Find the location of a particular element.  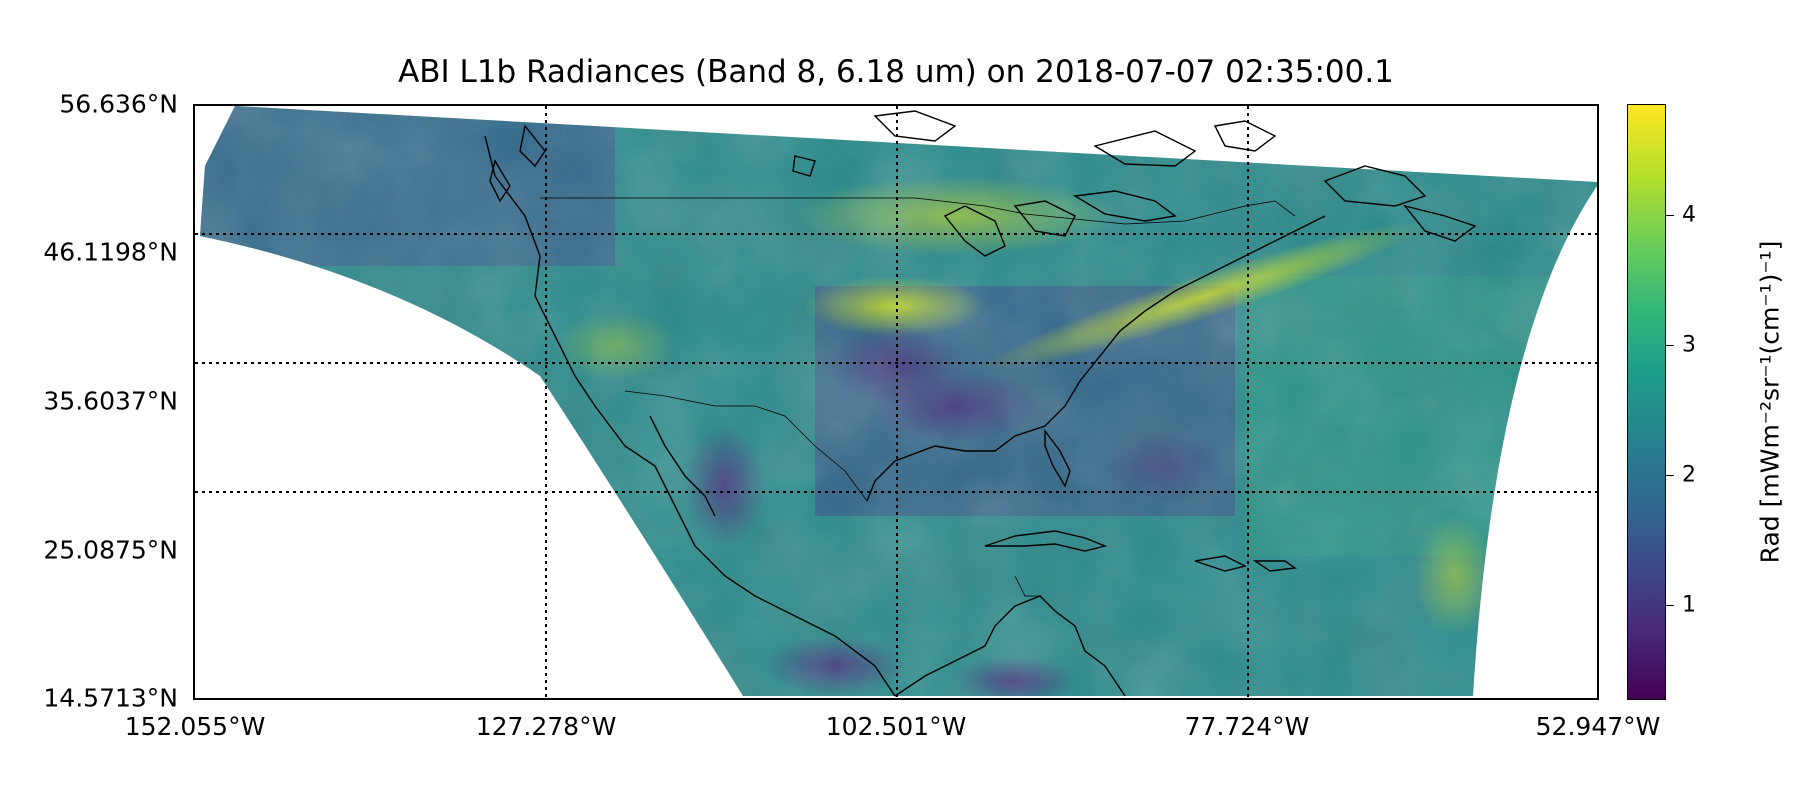

colorbar is located at coordinates (1646, 402).